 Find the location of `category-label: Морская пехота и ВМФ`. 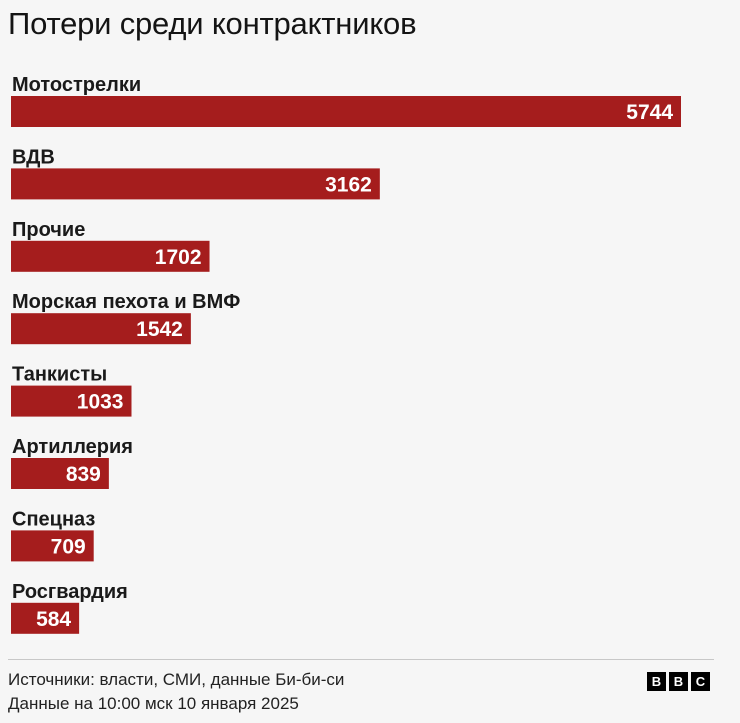

category-label: Морская пехота и ВМФ is located at coordinates (126, 302).